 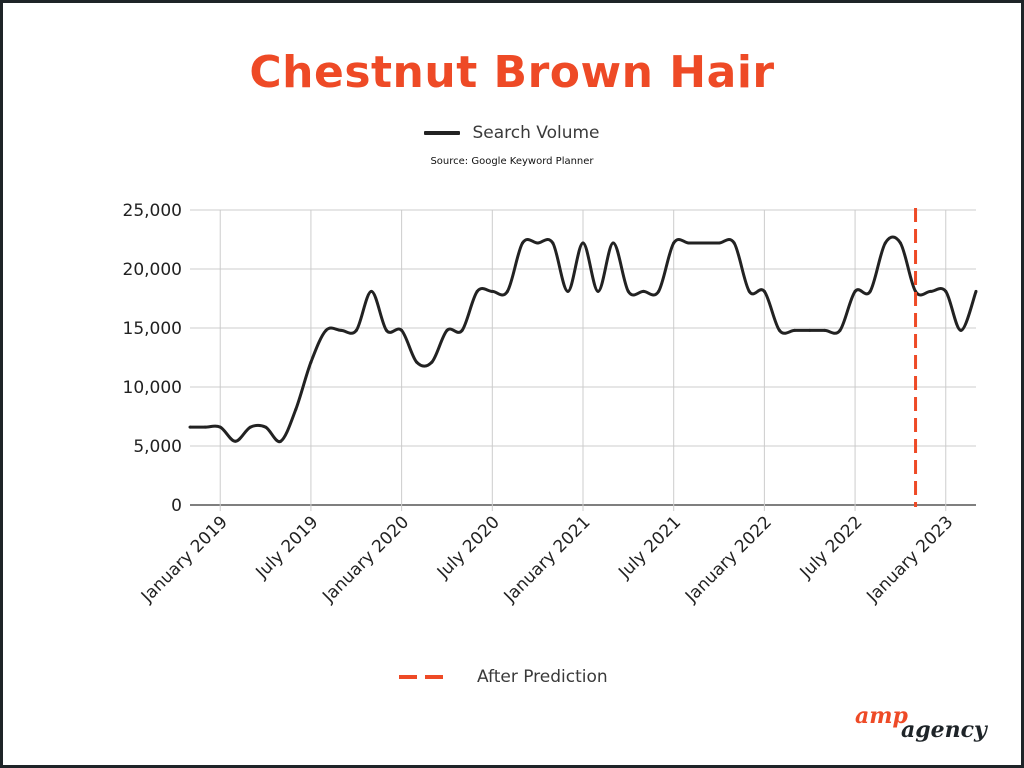 I want to click on y-tick-label: 15,000, so click(x=152, y=329).